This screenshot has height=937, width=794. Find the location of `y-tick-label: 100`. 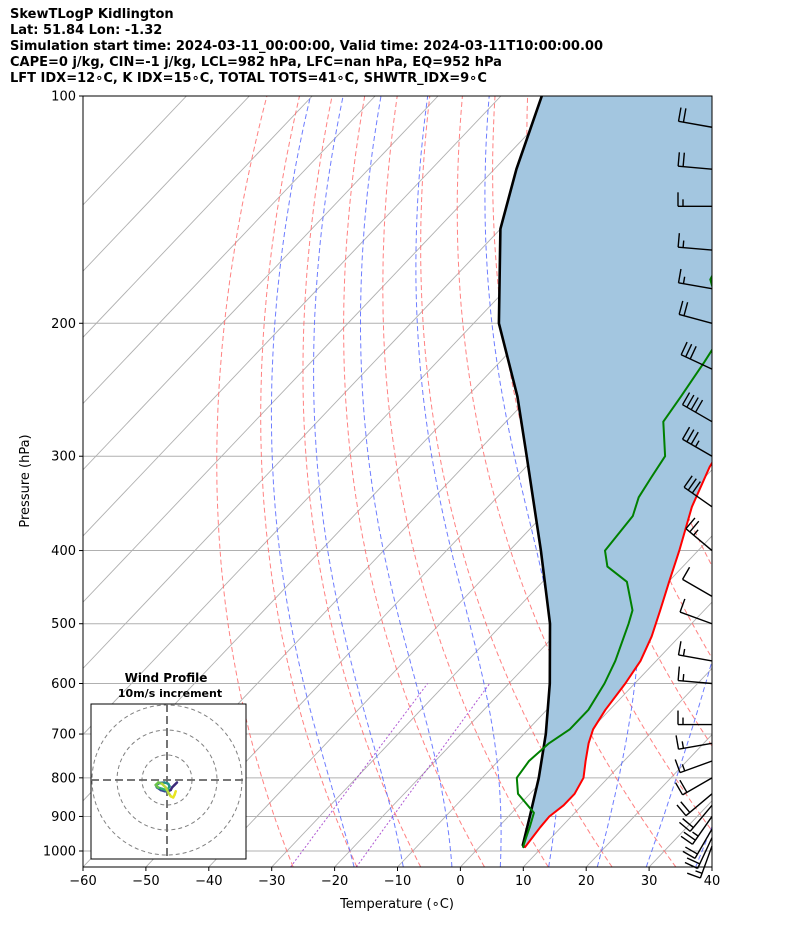

y-tick-label: 100 is located at coordinates (63, 97).